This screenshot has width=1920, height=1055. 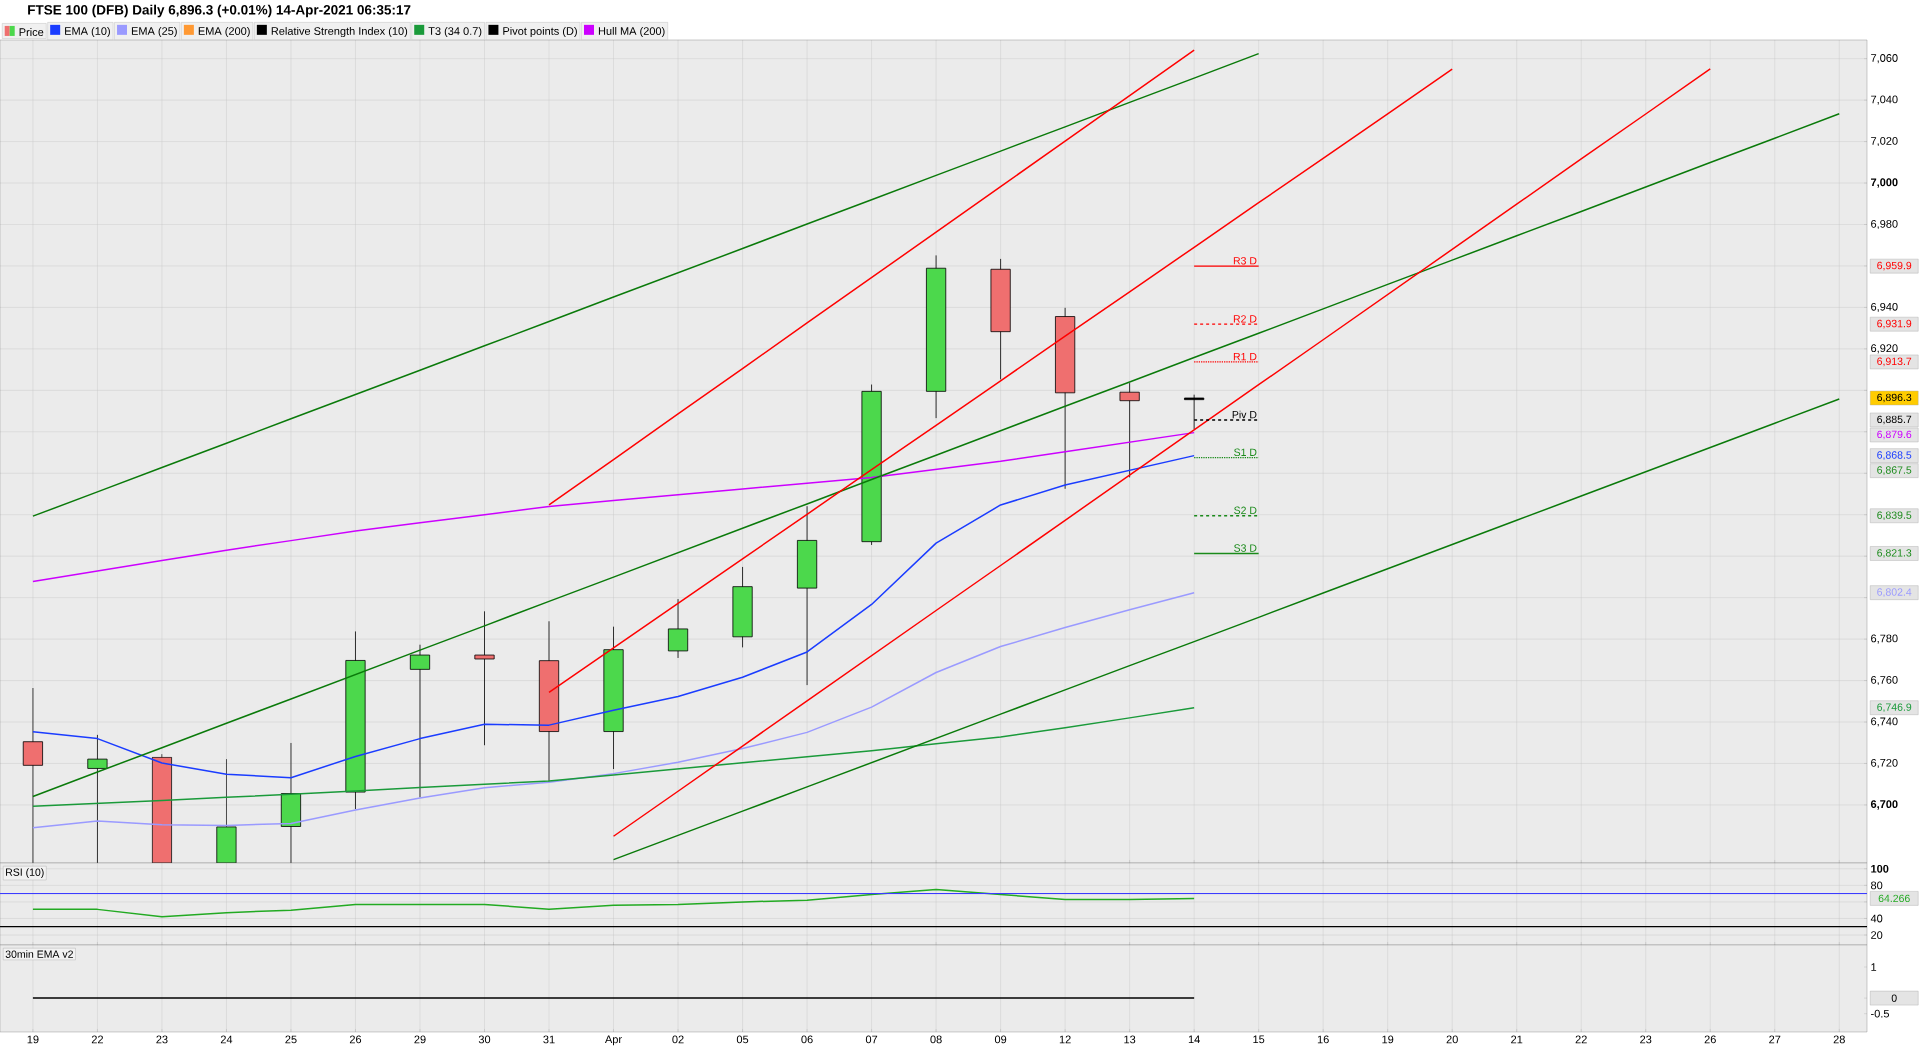 What do you see at coordinates (1894, 362) in the screenshot?
I see `text: 6,913.7` at bounding box center [1894, 362].